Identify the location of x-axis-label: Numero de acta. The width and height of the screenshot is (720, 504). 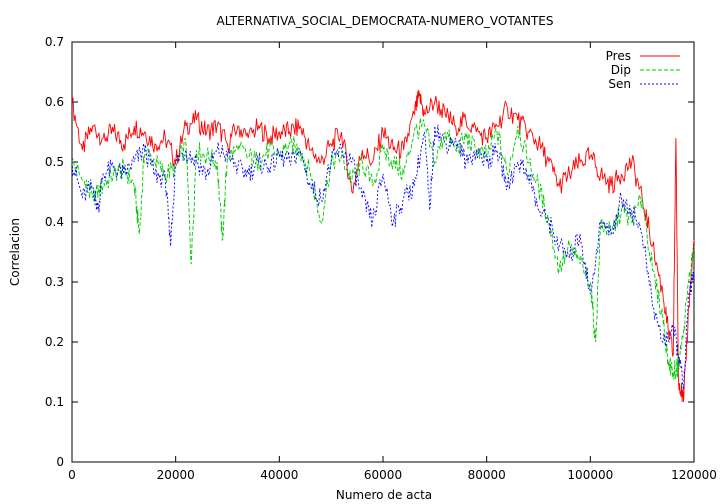
(384, 495).